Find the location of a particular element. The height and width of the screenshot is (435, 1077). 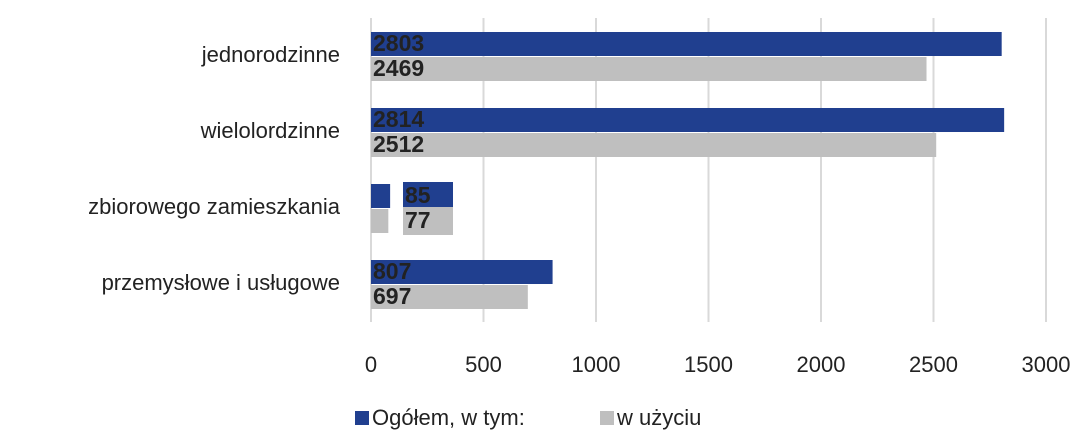

x-tick-label: 1500 is located at coordinates (708, 364).